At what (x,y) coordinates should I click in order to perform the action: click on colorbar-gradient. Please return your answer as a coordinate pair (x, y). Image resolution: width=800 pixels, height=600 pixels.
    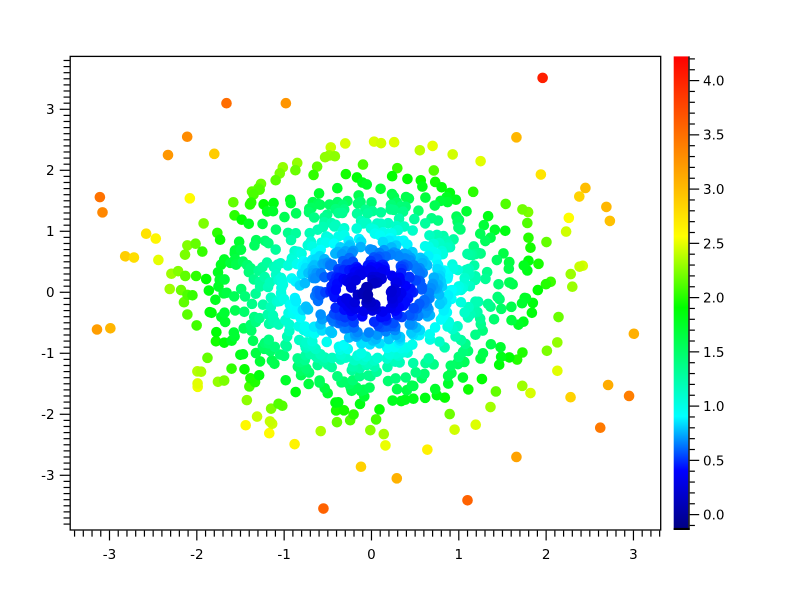
    Looking at the image, I should click on (681, 293).